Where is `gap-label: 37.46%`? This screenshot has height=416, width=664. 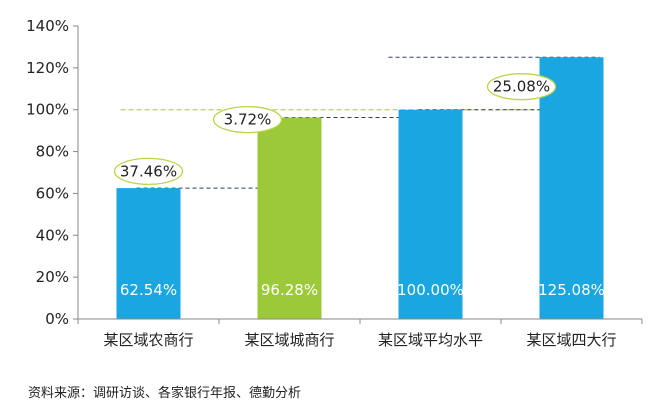
gap-label: 37.46% is located at coordinates (148, 171).